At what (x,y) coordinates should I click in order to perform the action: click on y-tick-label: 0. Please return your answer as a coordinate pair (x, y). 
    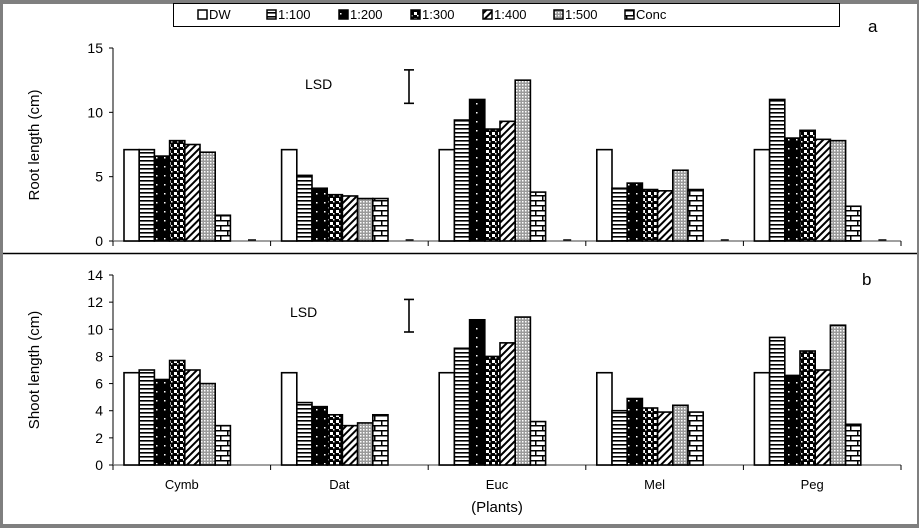
    Looking at the image, I should click on (99, 241).